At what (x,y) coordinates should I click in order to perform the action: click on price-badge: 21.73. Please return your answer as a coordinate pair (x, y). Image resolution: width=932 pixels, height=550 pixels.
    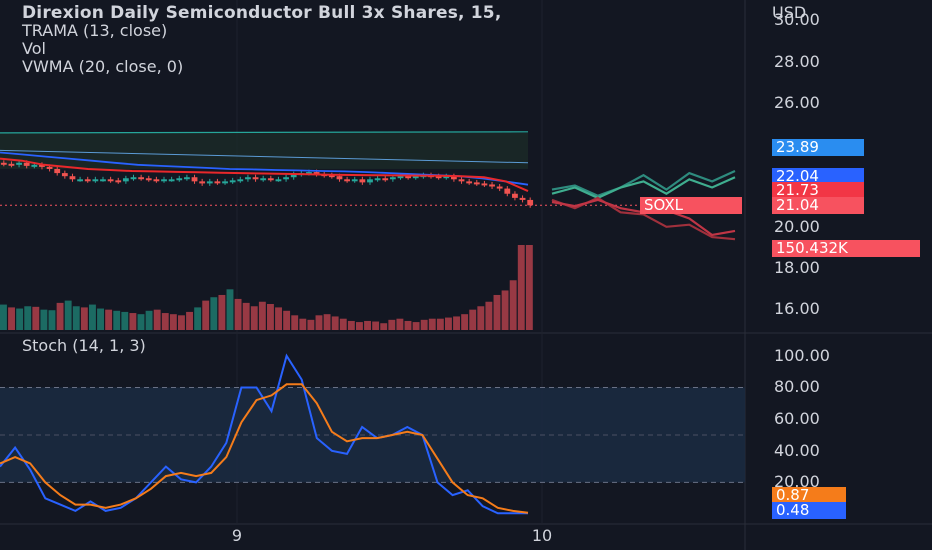
    Looking at the image, I should click on (818, 190).